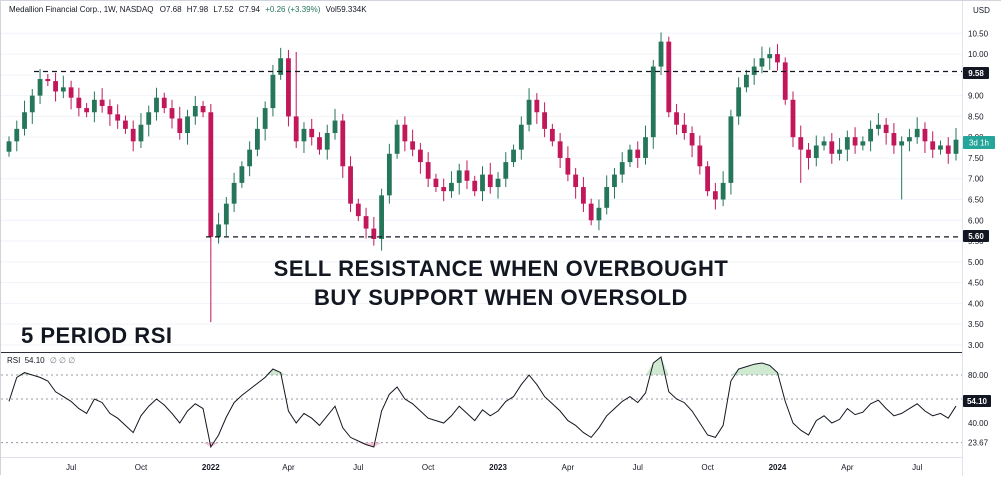 This screenshot has height=481, width=1001. Describe the element at coordinates (976, 236) in the screenshot. I see `support-badge: 5.60` at that location.